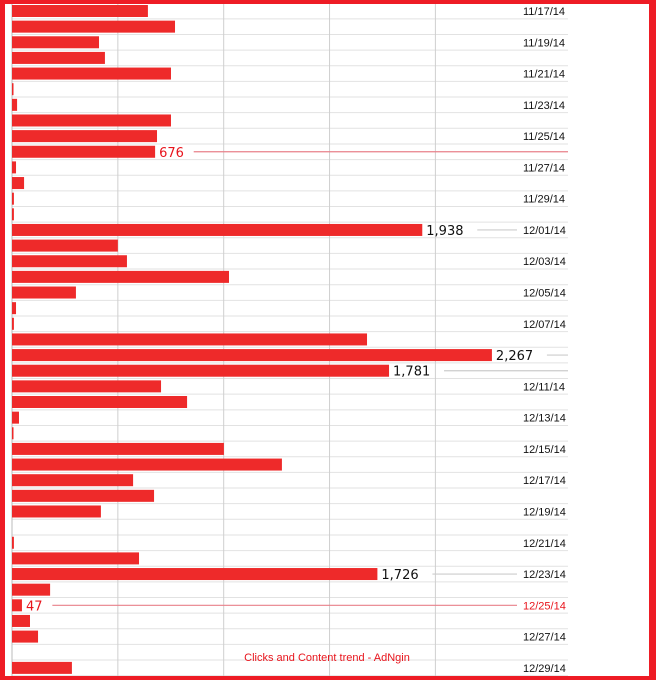 The width and height of the screenshot is (656, 680). I want to click on category-label: 12/07/14, so click(544, 325).